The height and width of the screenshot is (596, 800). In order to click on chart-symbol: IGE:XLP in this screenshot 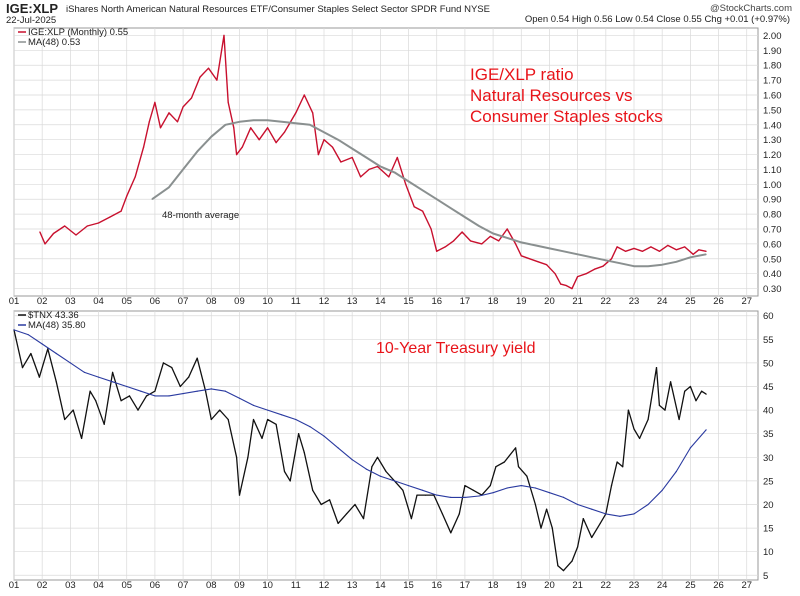, I will do `click(32, 8)`.